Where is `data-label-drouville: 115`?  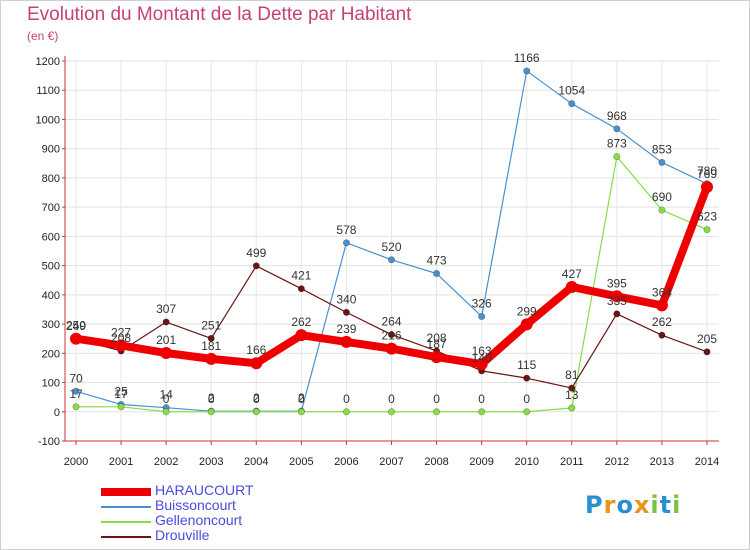 data-label-drouville: 115 is located at coordinates (526, 365).